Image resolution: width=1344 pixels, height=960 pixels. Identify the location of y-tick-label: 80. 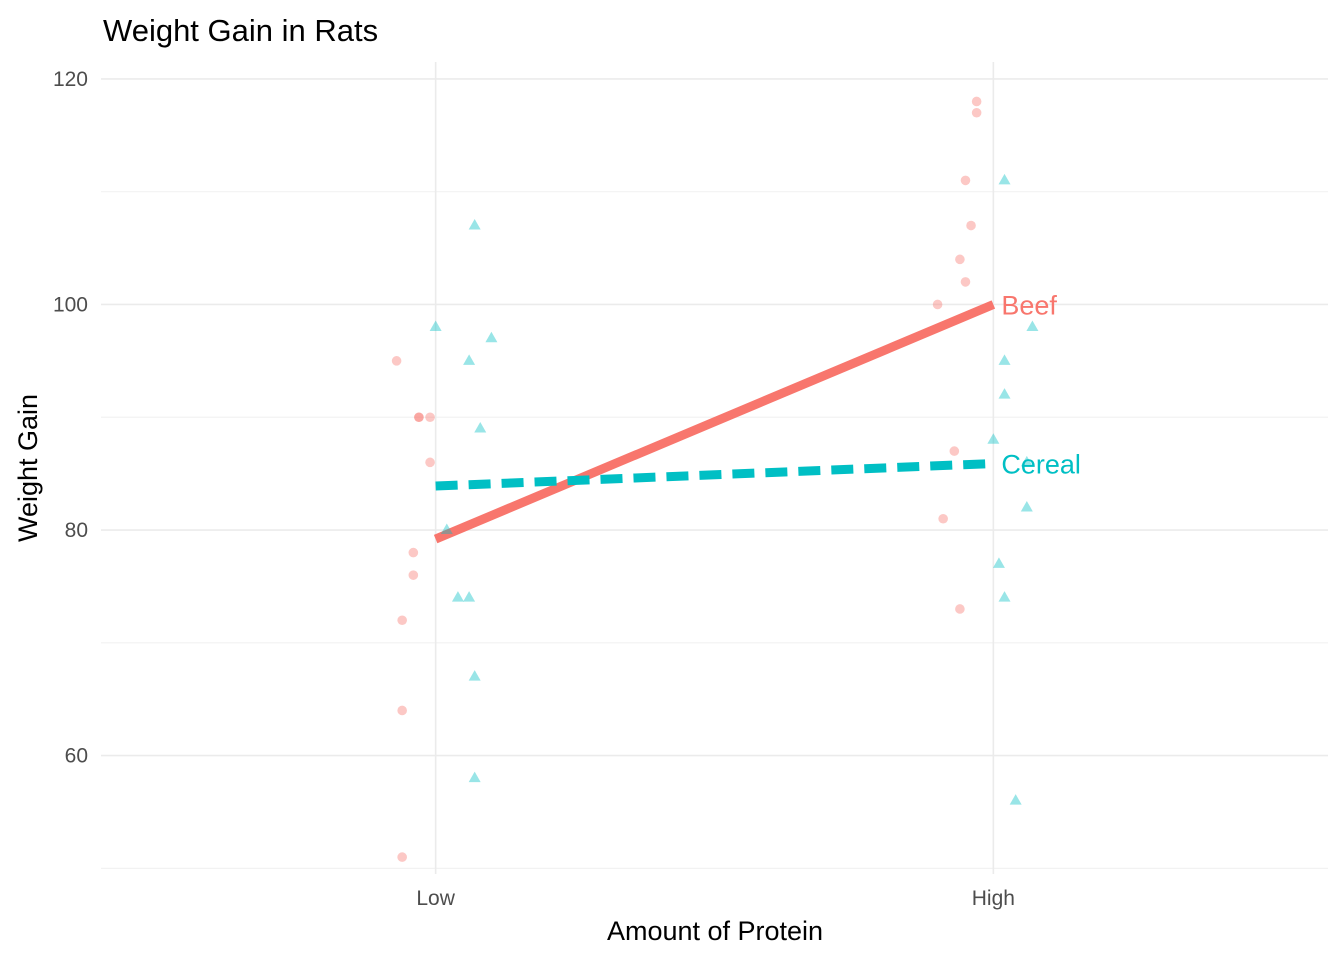
(76, 530).